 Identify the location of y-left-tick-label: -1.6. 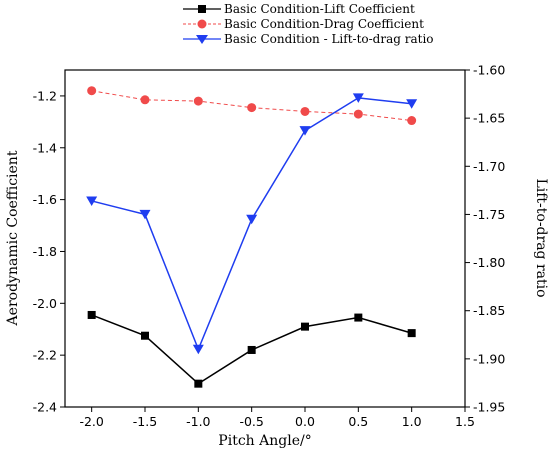
(45, 199).